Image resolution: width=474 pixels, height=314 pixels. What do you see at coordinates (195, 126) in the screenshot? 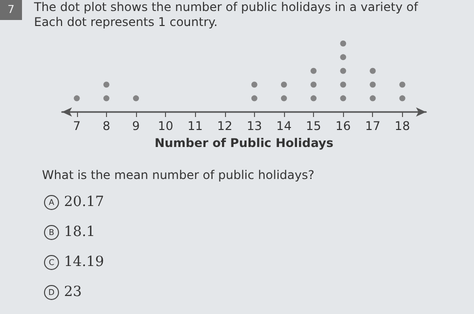
I see `x-tick-label: 11` at bounding box center [195, 126].